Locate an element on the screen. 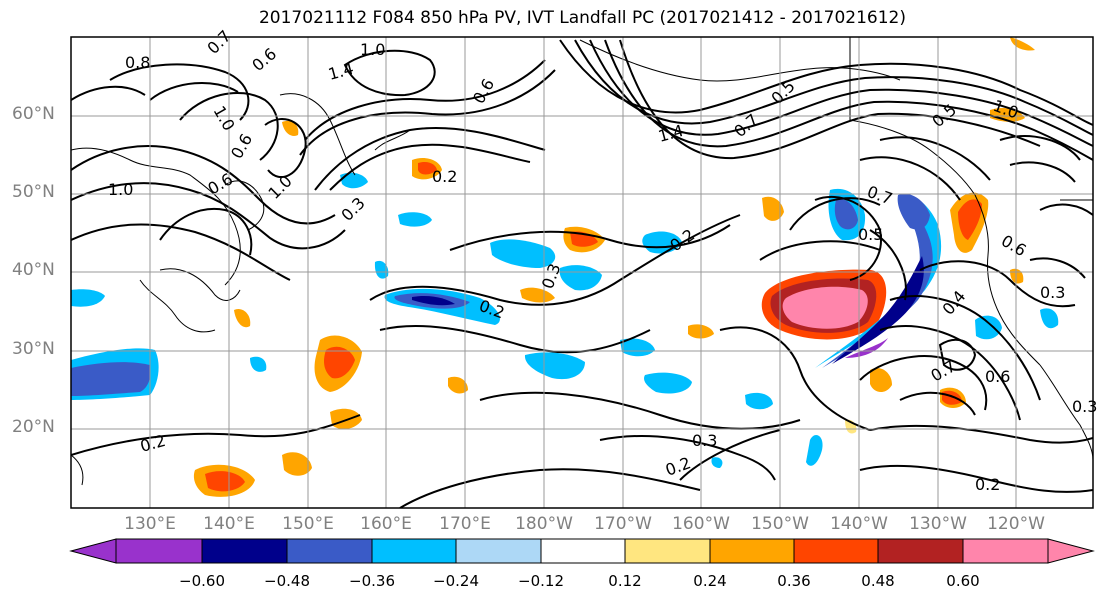 The height and width of the screenshot is (601, 1105). contour-label: 0.5 is located at coordinates (870, 234).